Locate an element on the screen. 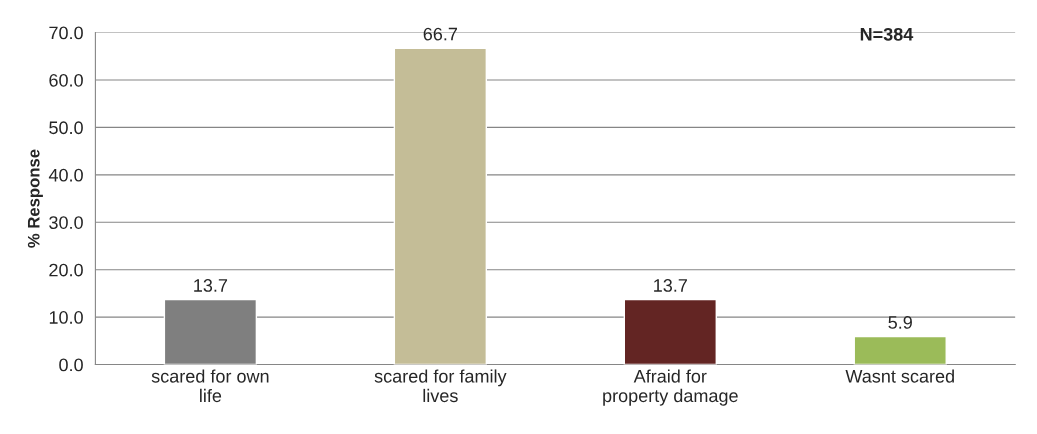  y-tick-label: 40.0 is located at coordinates (65, 175).